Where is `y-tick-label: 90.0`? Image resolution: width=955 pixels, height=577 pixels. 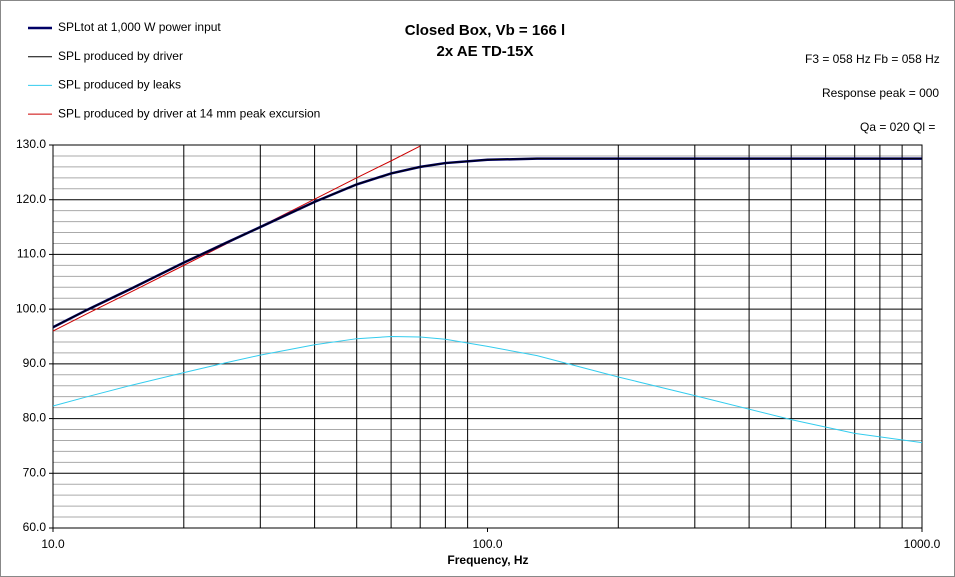
y-tick-label: 90.0 is located at coordinates (35, 363).